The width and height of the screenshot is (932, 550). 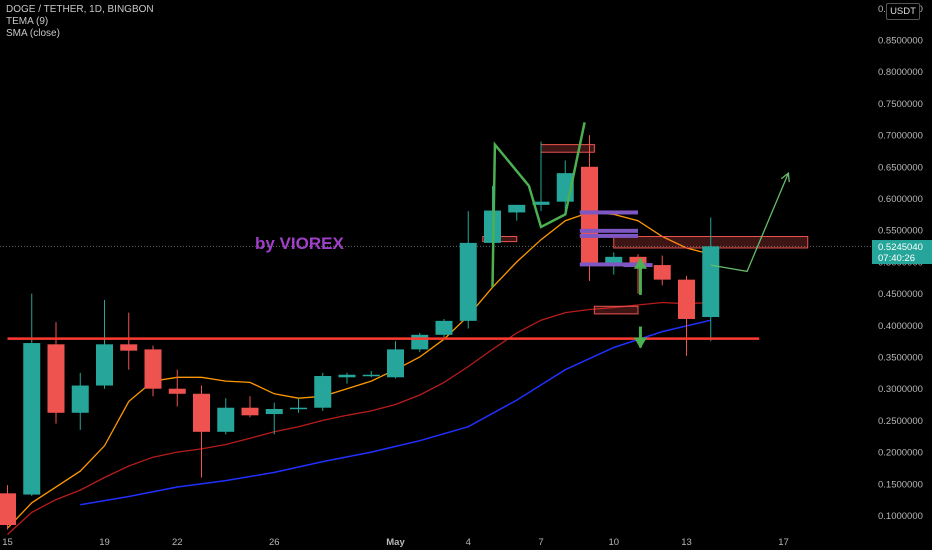 What do you see at coordinates (27, 21) in the screenshot?
I see `tema-indicator-label: TEMA (9)` at bounding box center [27, 21].